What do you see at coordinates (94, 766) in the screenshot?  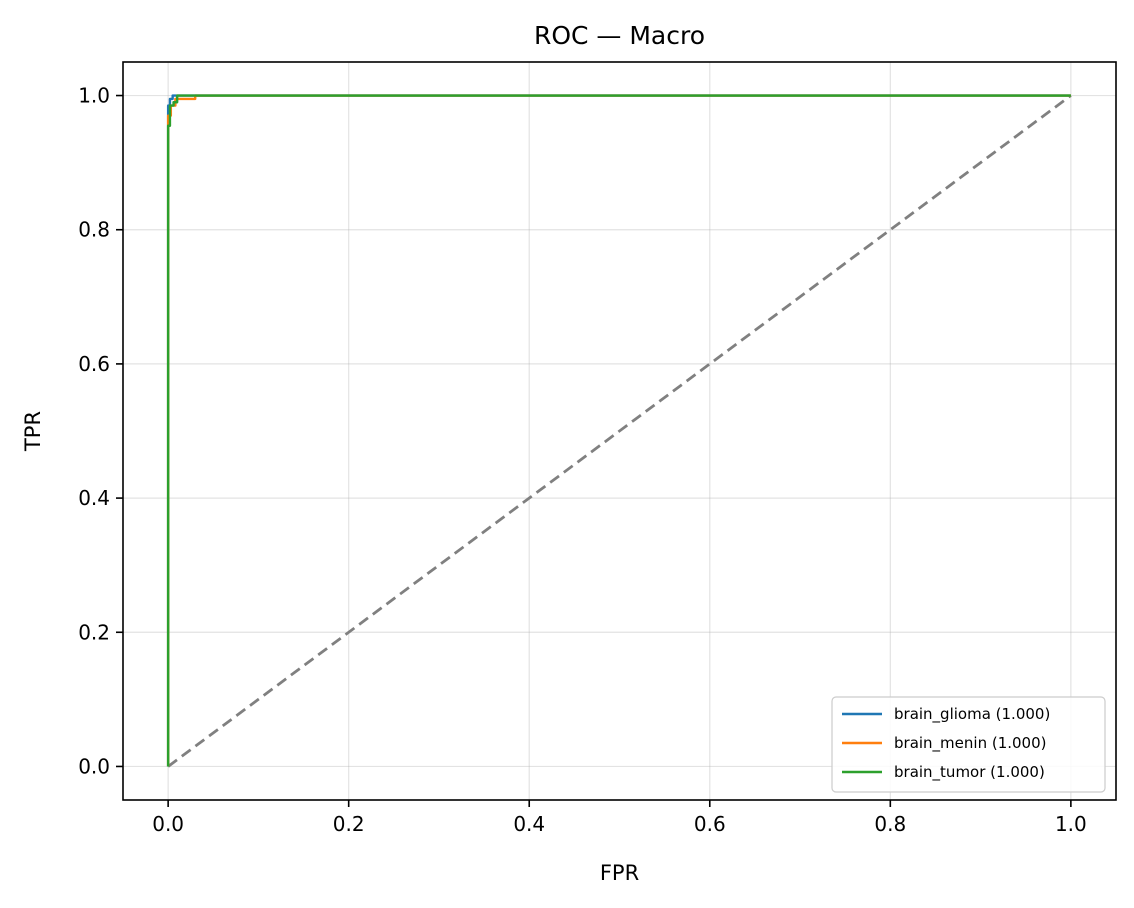 I see `y-tick-label: 0.0` at bounding box center [94, 766].